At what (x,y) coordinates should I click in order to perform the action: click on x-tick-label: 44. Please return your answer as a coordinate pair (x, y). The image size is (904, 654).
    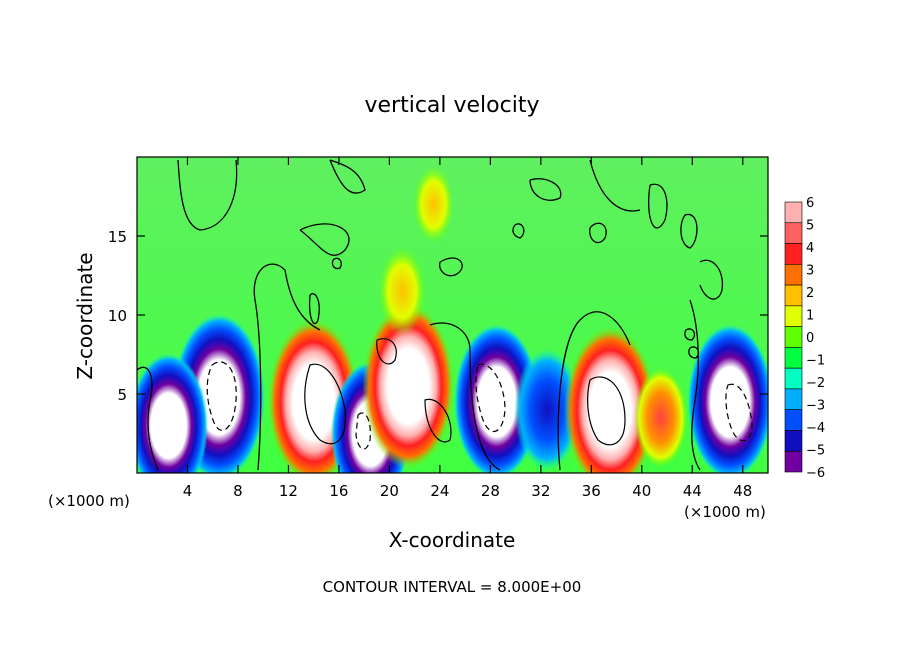
    Looking at the image, I should click on (692, 491).